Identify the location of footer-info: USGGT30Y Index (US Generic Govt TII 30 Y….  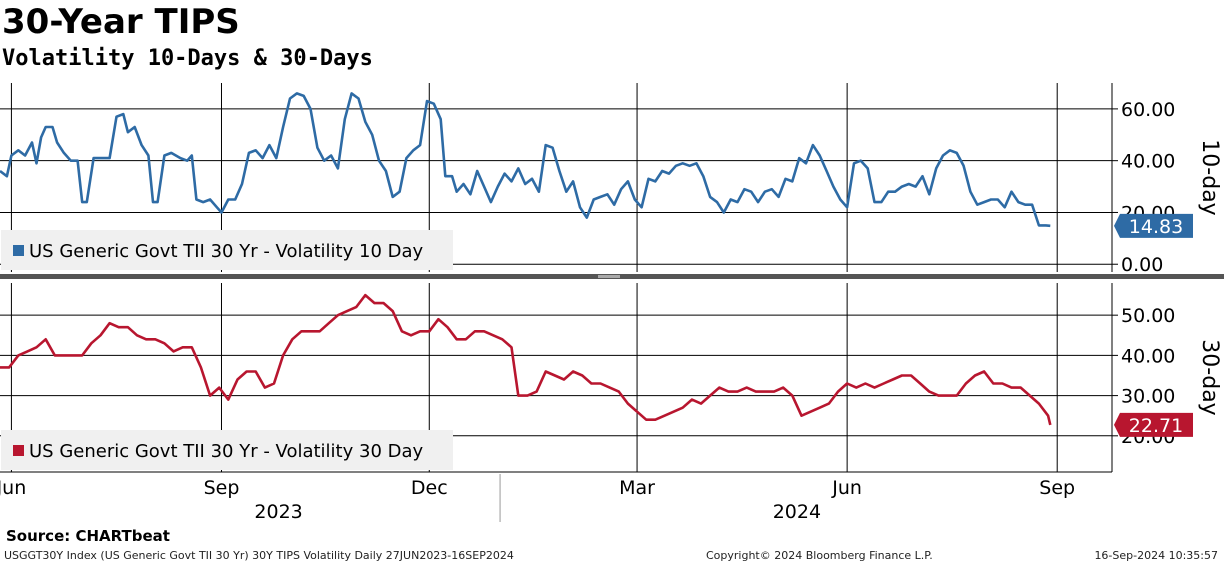
(259, 555).